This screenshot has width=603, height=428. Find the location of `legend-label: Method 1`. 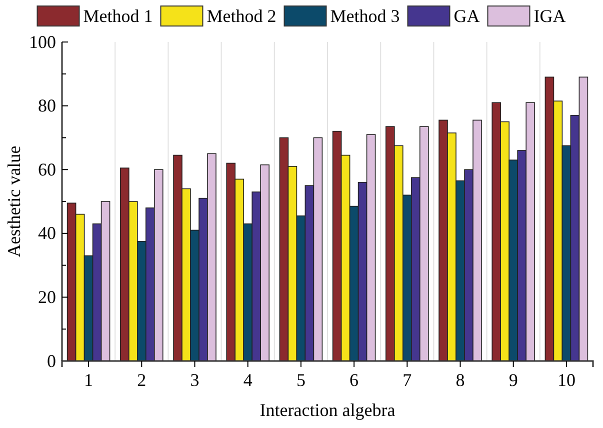

legend-label: Method 1 is located at coordinates (118, 16).